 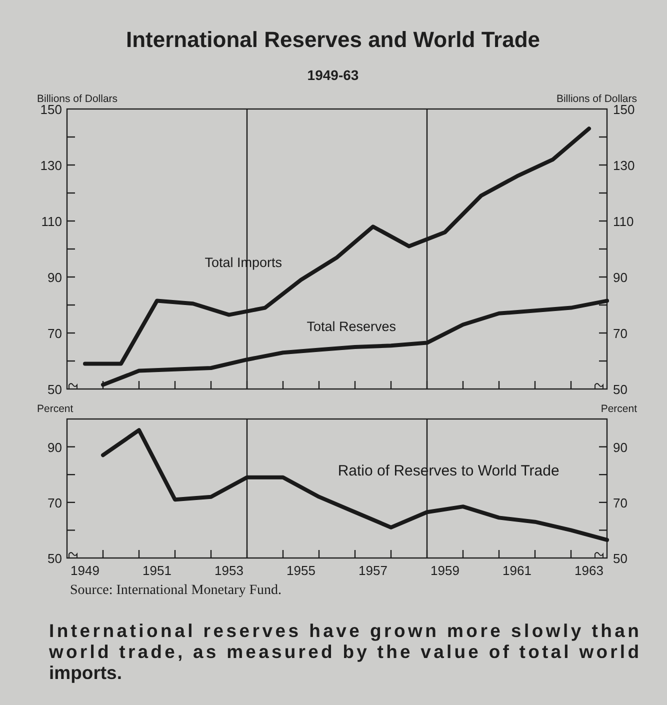 I want to click on chart-subtitle: 1949-63, so click(x=333, y=75).